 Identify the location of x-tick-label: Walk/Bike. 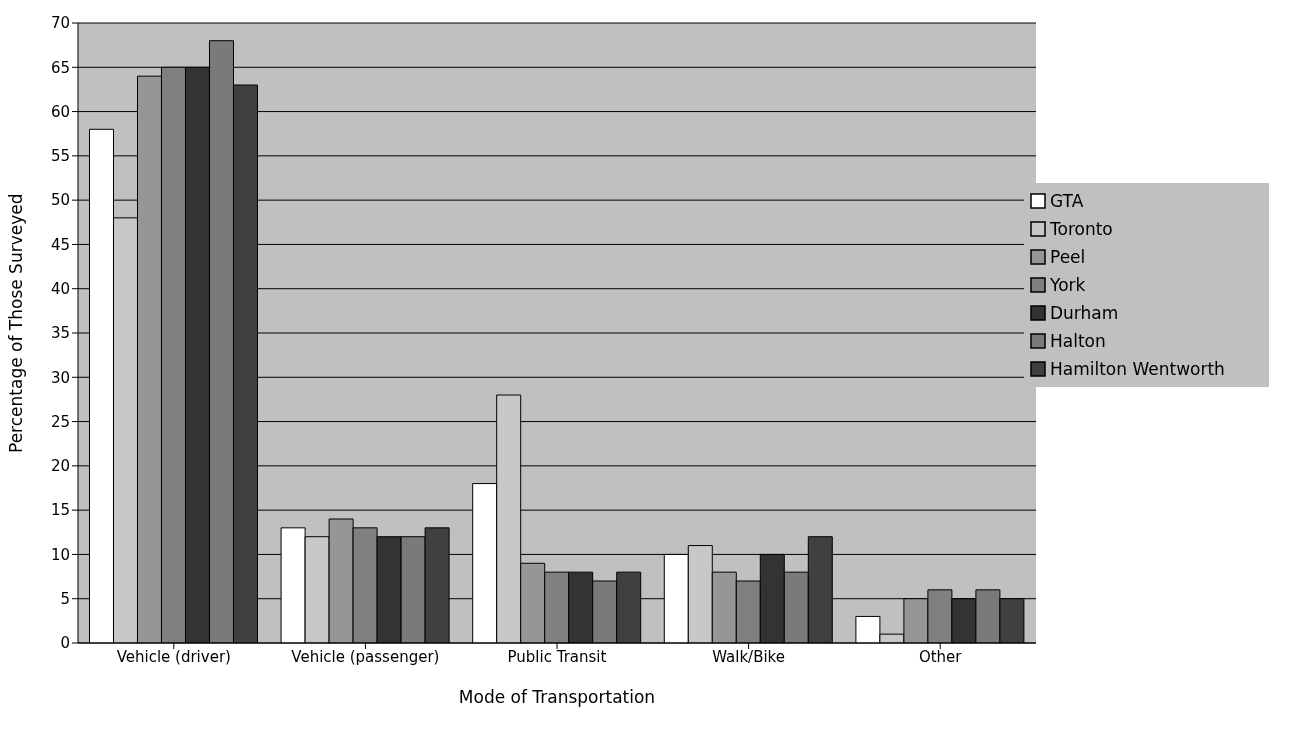
(749, 656).